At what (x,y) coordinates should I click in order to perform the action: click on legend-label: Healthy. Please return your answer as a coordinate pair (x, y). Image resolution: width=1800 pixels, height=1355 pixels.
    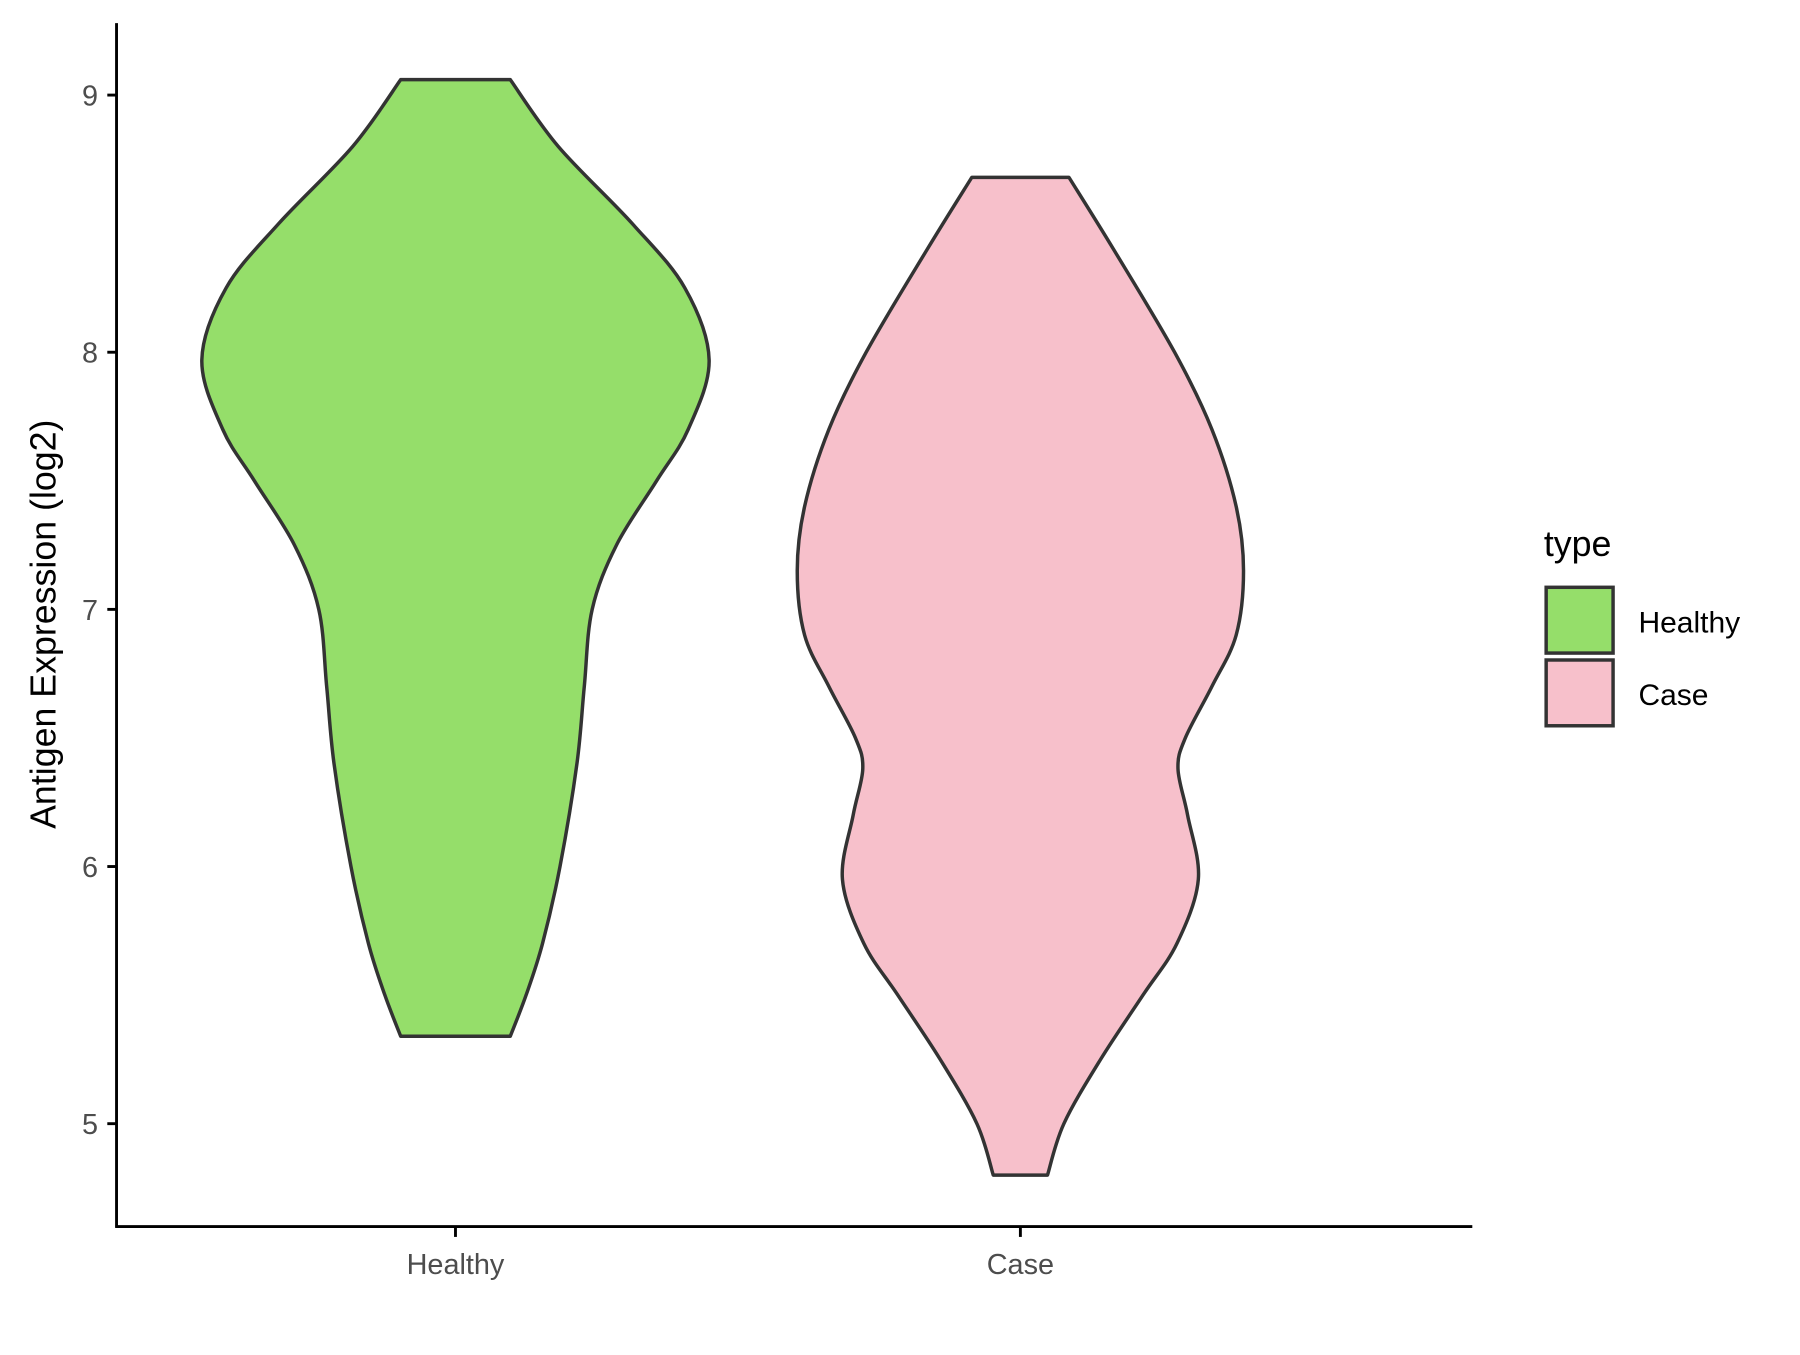
    Looking at the image, I should click on (1689, 622).